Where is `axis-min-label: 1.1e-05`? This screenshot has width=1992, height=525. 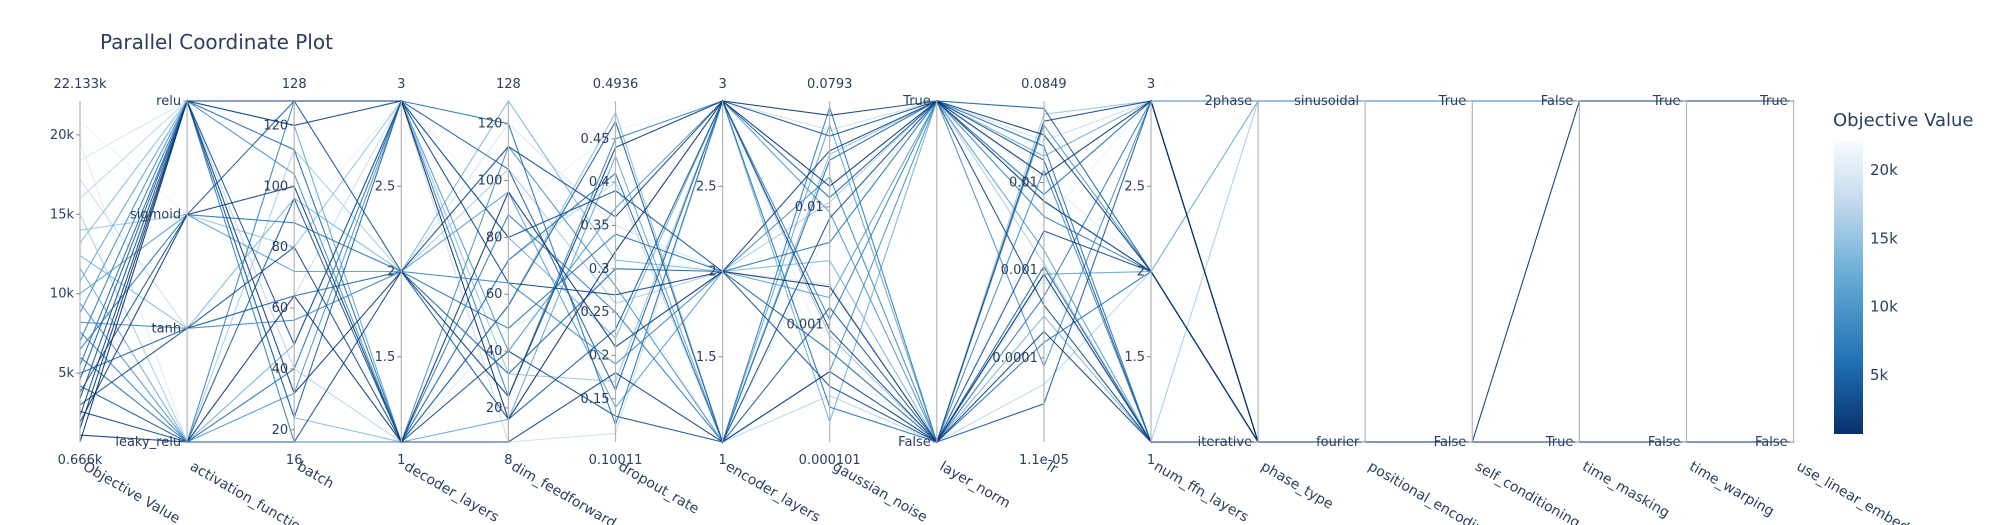 axis-min-label: 1.1e-05 is located at coordinates (1044, 460).